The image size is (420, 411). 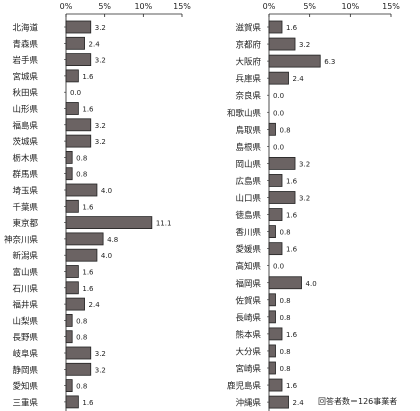 I want to click on category-label: 青森県, so click(x=25, y=44).